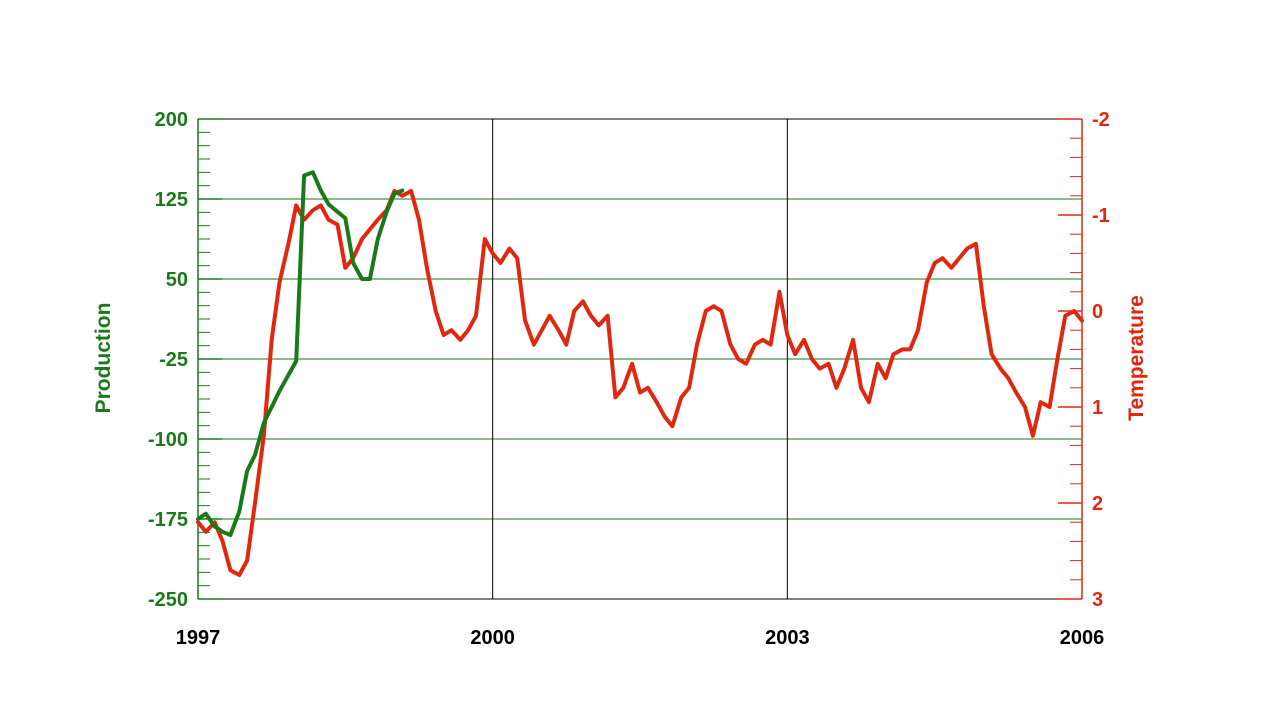 The height and width of the screenshot is (720, 1280). What do you see at coordinates (640, 638) in the screenshot?
I see `x-axis: 1997 2000 2003 2006` at bounding box center [640, 638].